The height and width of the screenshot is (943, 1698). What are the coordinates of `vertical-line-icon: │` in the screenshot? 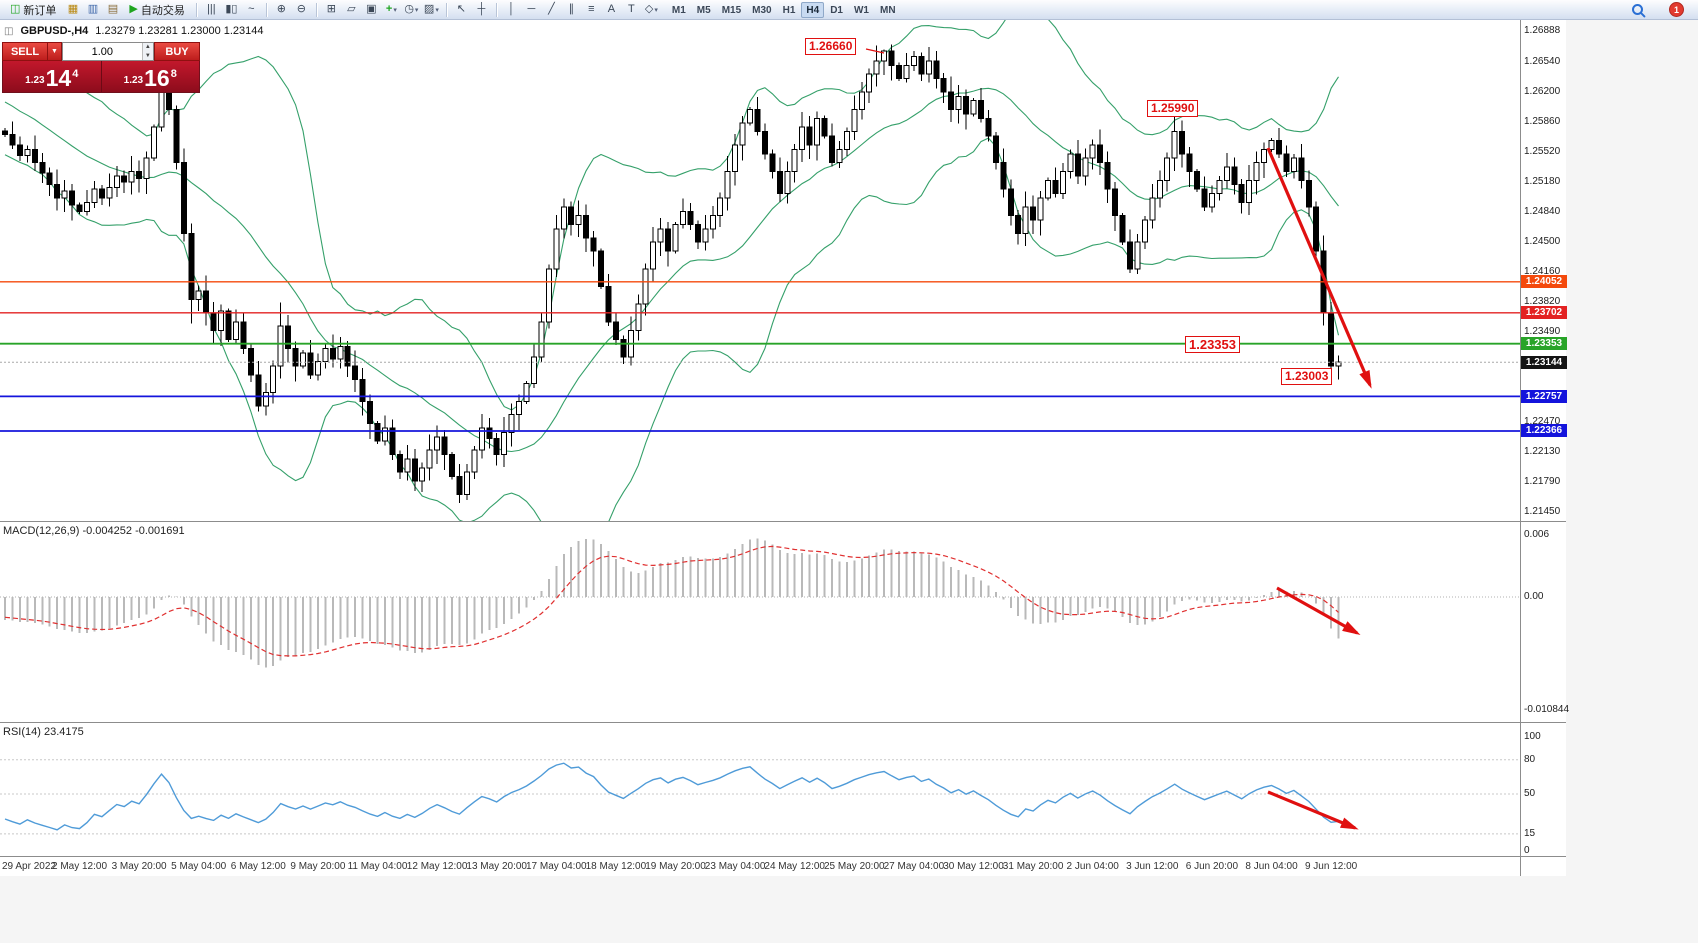 It's located at (511, 9).